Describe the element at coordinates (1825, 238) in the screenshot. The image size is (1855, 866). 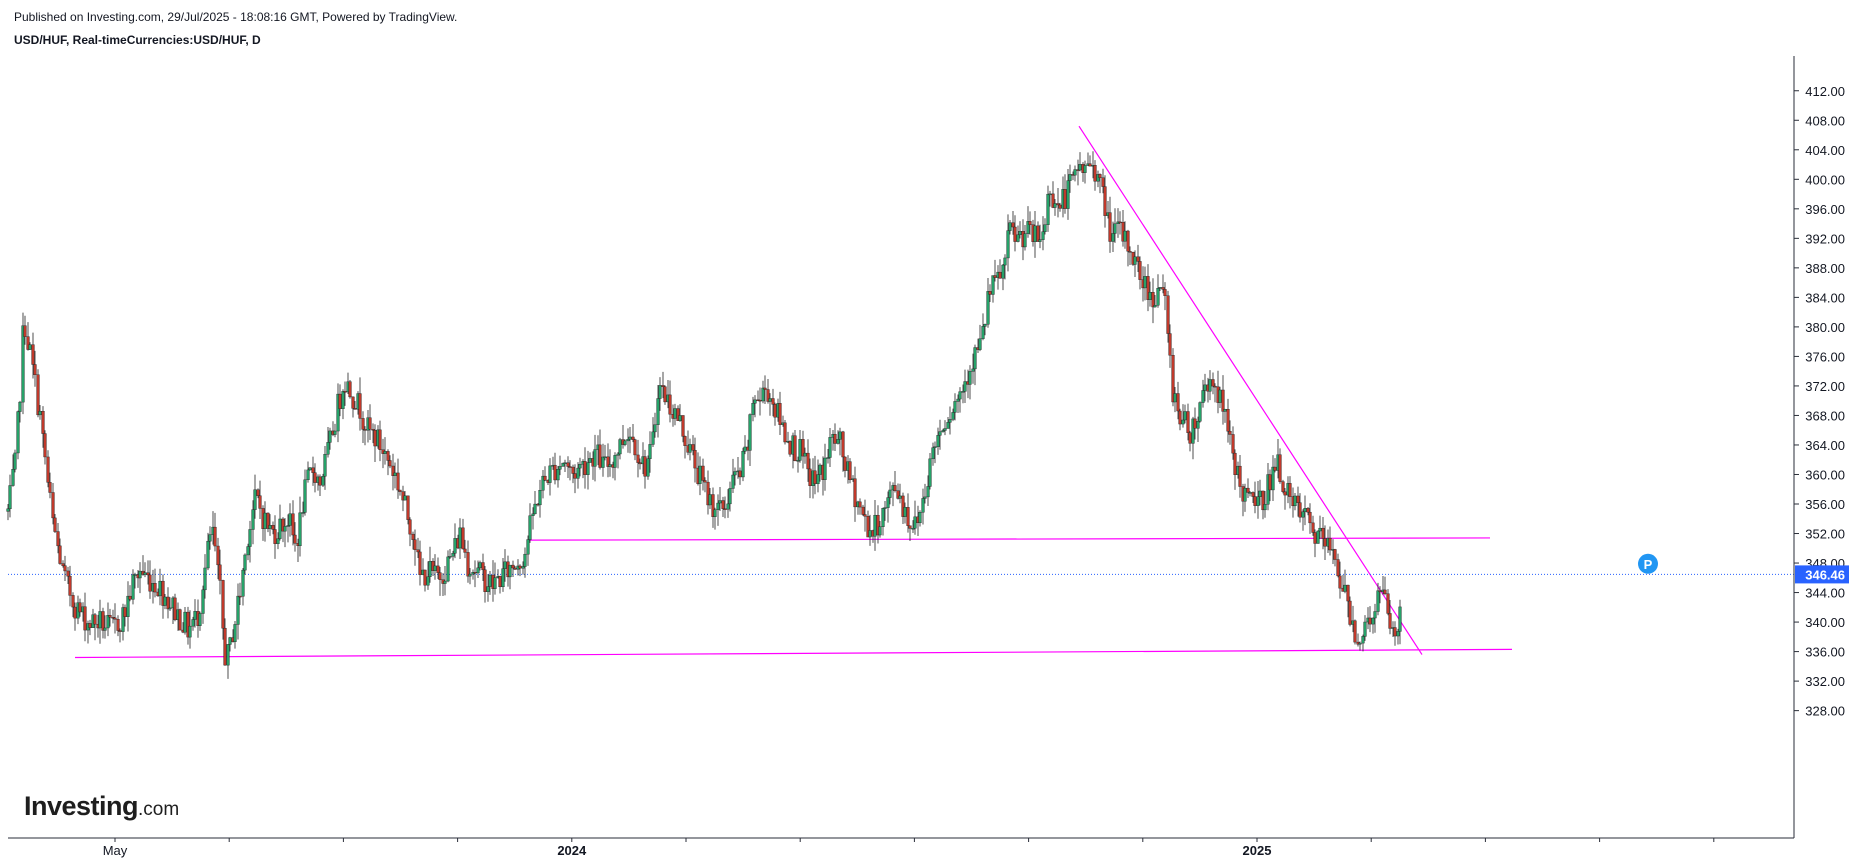
I see `y-tick-label: 392.00` at that location.